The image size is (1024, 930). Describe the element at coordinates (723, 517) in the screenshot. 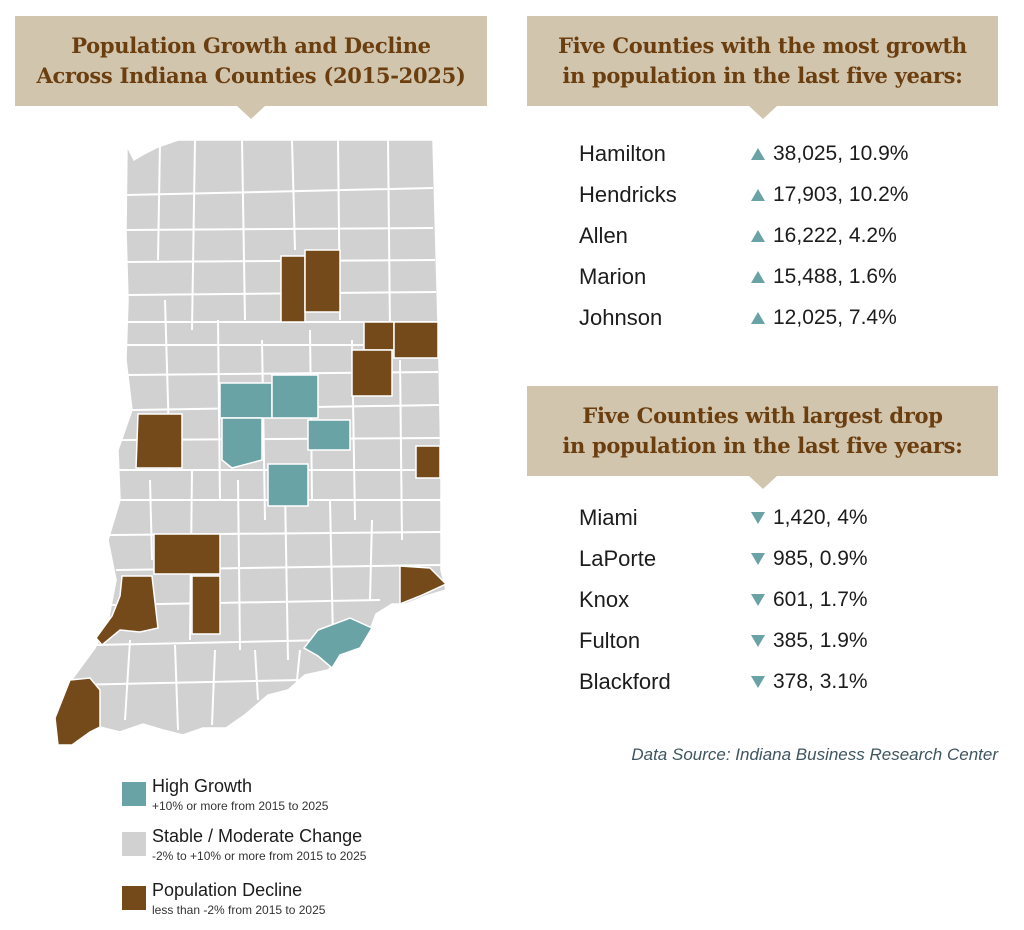

I see `list-item: Miami 1,420, 4%` at that location.